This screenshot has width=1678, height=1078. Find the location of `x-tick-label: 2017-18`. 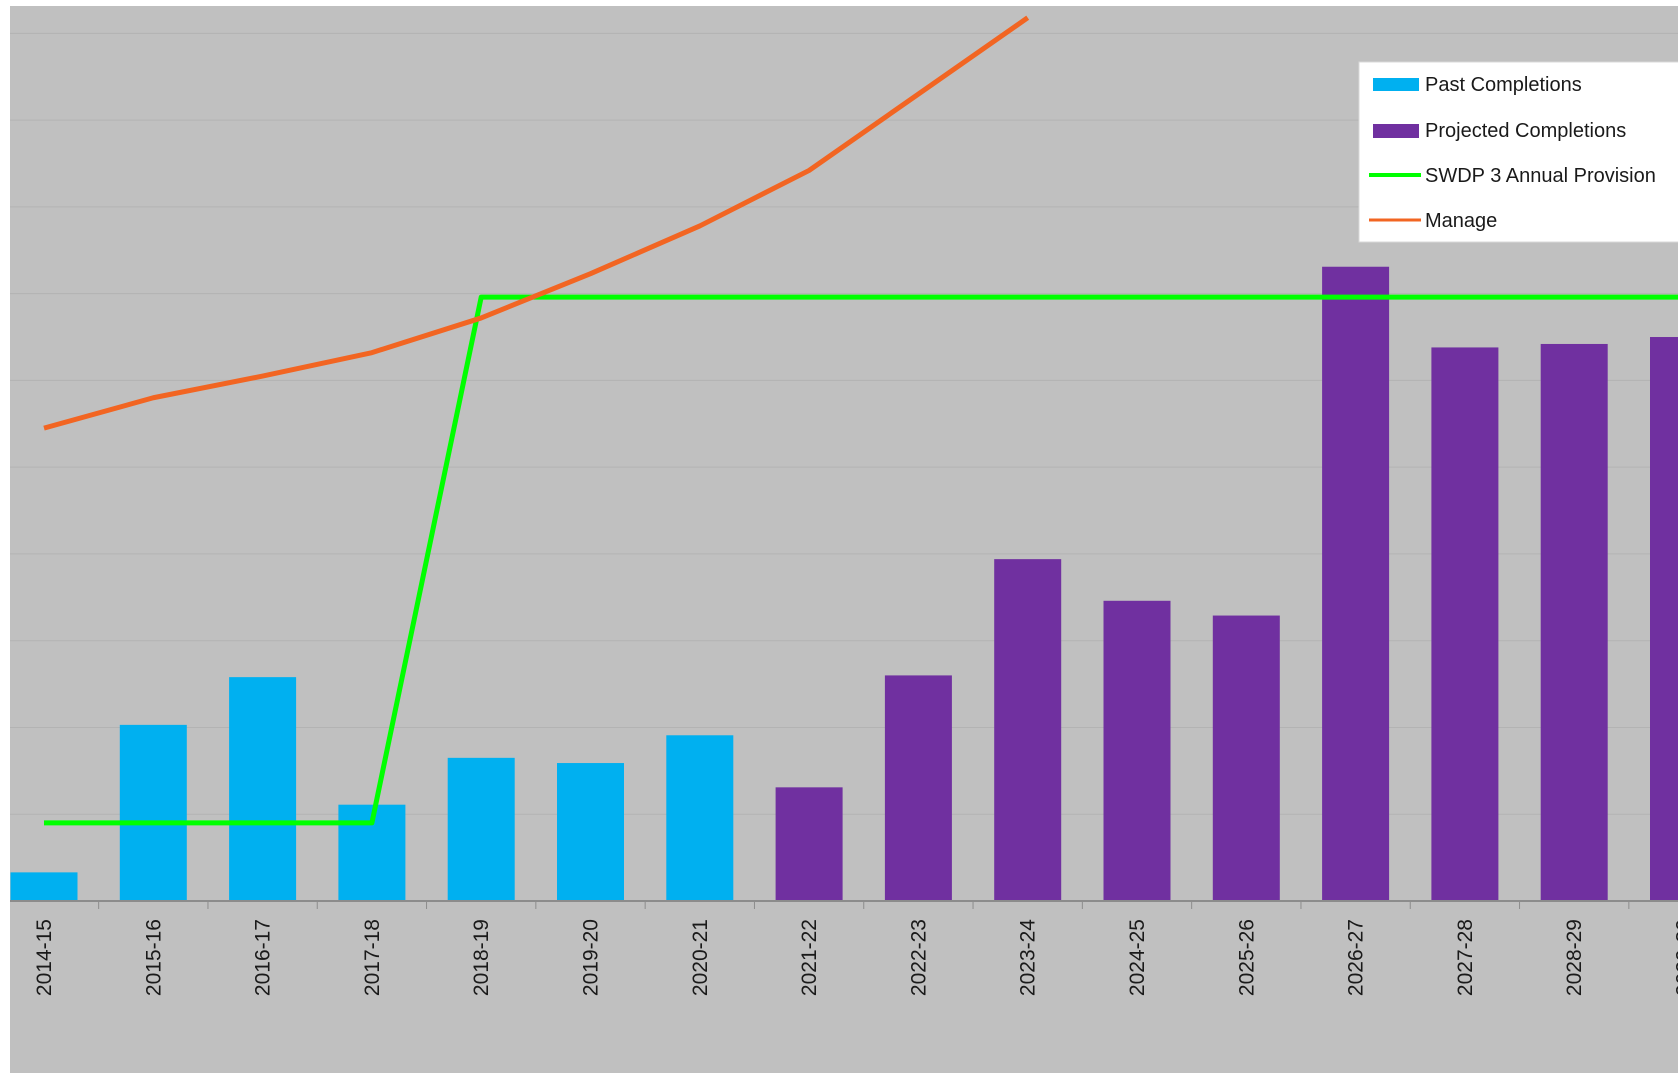

x-tick-label: 2017-18 is located at coordinates (372, 957).